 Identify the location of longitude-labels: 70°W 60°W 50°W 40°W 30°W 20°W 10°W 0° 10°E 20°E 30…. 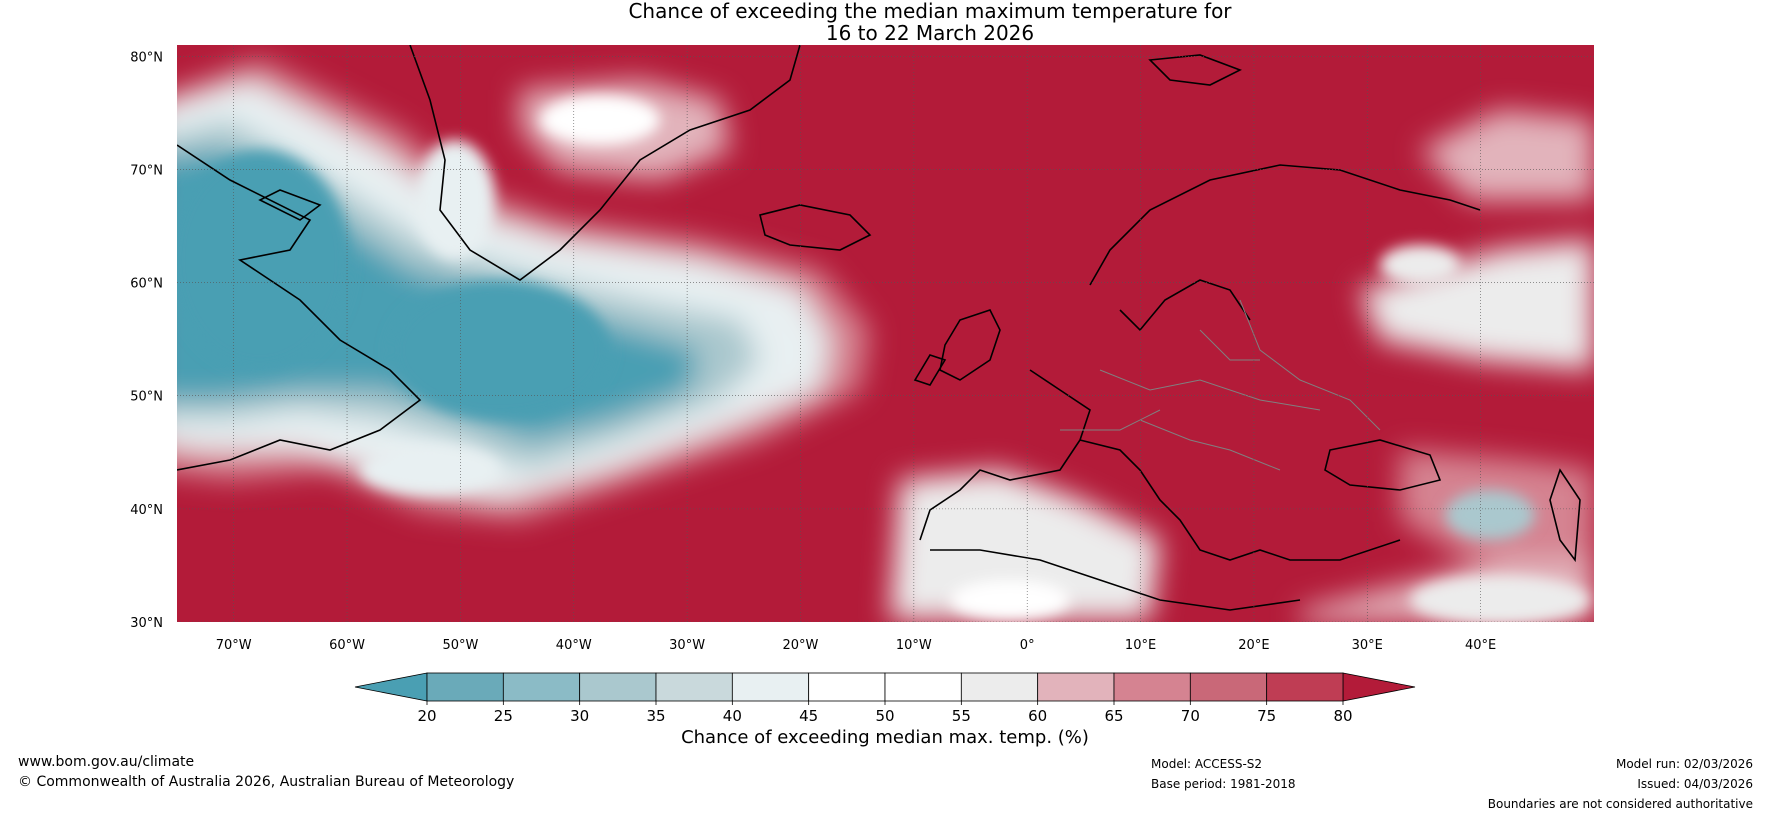
(856, 645).